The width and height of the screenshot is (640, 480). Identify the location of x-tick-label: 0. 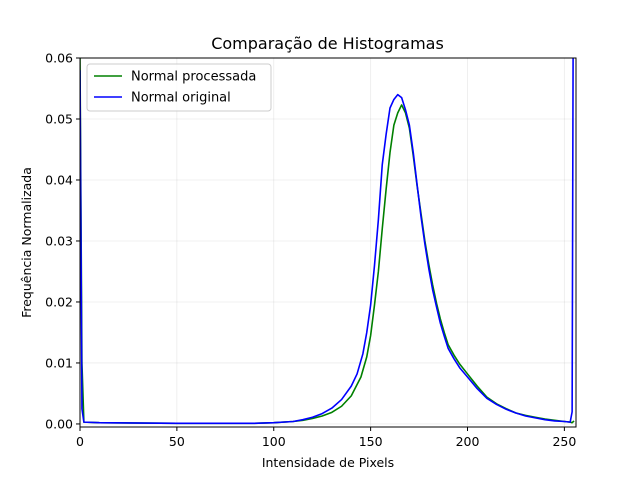
(80, 441).